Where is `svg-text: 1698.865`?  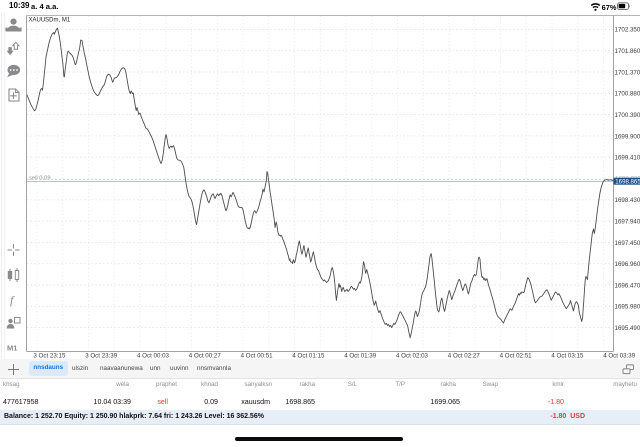
svg-text: 1698.865 is located at coordinates (627, 181).